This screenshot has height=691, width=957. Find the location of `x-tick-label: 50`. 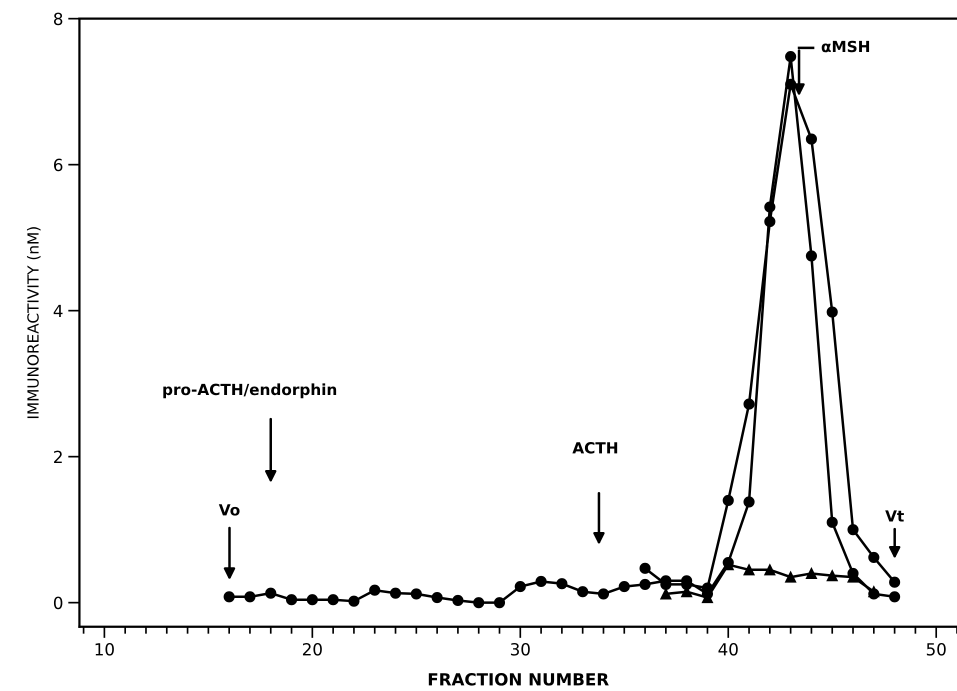

x-tick-label: 50 is located at coordinates (936, 649).